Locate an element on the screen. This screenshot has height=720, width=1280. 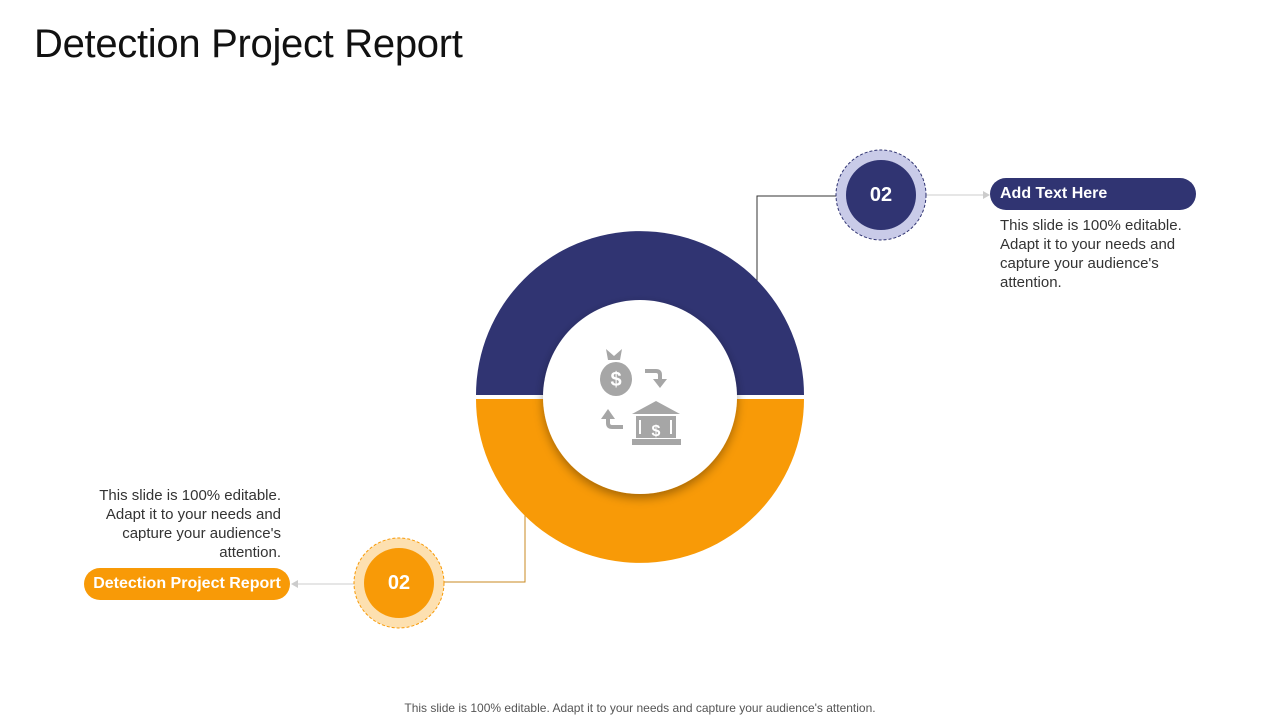
badge-number-top: 02 is located at coordinates (881, 195).